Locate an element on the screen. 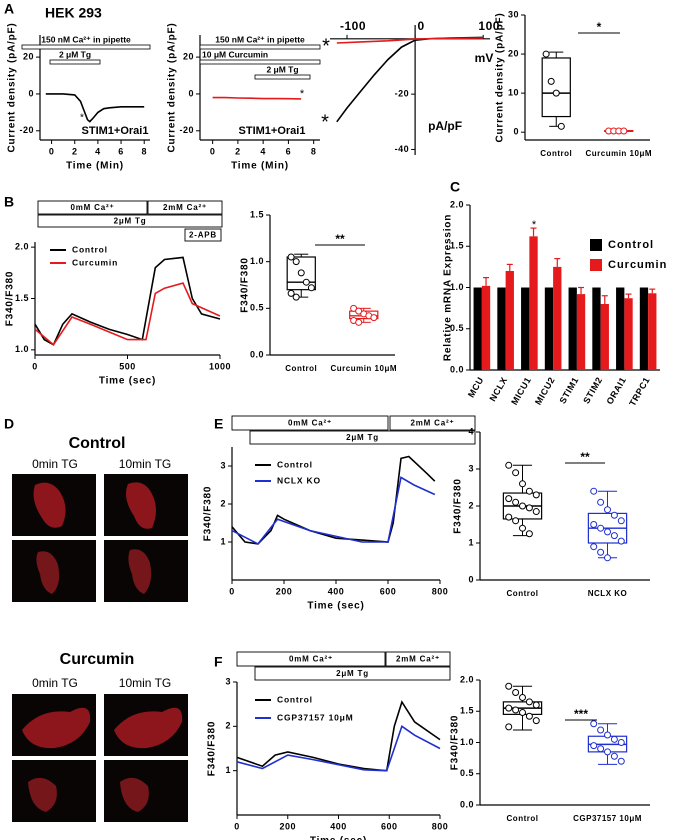 The width and height of the screenshot is (677, 840). panel-label: F is located at coordinates (218, 662).